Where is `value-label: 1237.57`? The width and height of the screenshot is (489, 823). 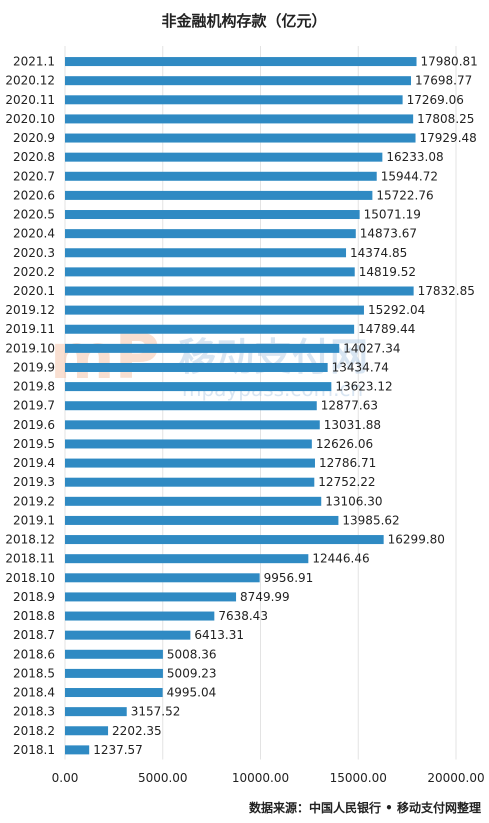 value-label: 1237.57 is located at coordinates (118, 750).